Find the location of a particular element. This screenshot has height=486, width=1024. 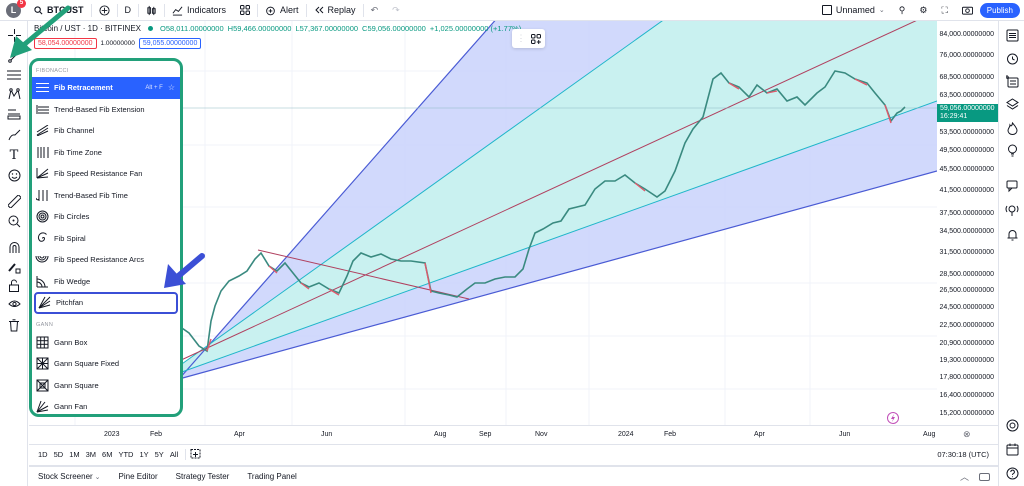

indicators-button: Indicators is located at coordinates (199, 10).